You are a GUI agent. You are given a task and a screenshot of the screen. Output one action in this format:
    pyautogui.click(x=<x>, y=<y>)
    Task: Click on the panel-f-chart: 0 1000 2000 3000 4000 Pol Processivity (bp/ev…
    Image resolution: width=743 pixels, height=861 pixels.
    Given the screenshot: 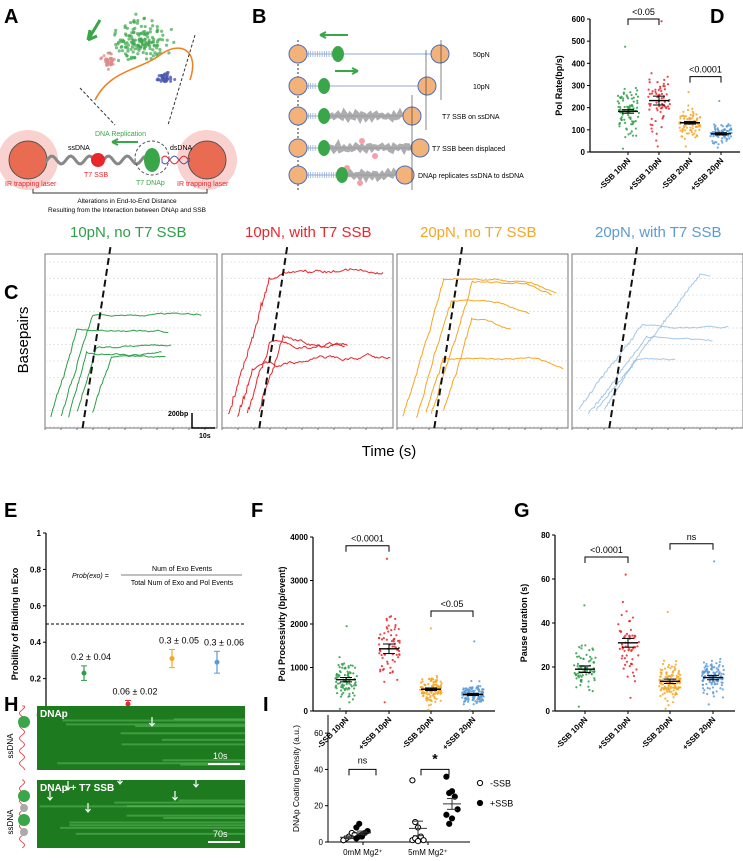 What is the action you would take?
    pyautogui.click(x=386, y=642)
    